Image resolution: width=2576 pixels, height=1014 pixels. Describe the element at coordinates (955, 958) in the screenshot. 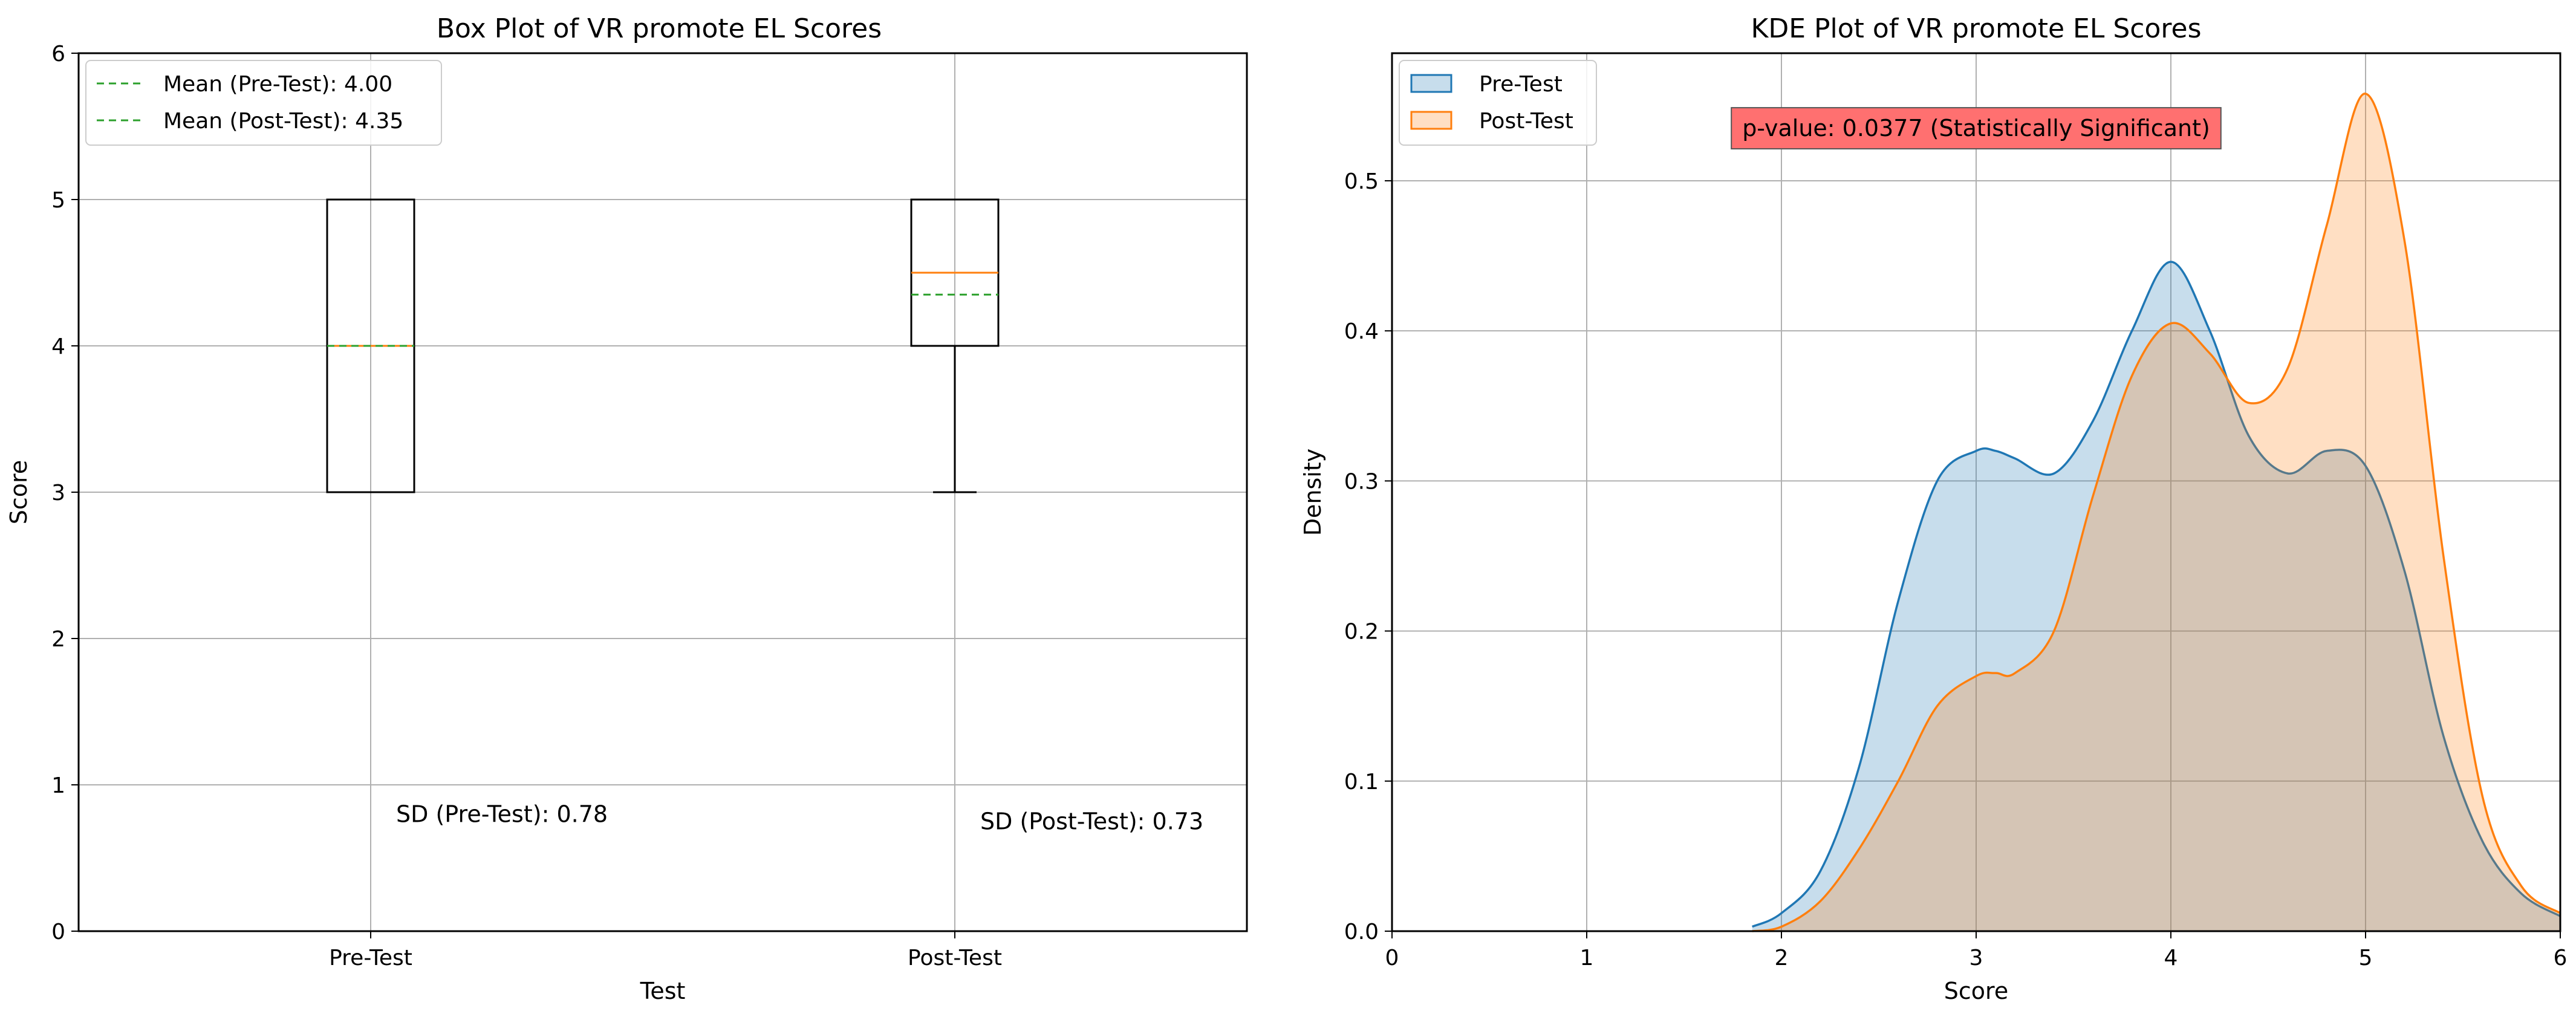

I see `x-tick-label: Post-Test` at that location.